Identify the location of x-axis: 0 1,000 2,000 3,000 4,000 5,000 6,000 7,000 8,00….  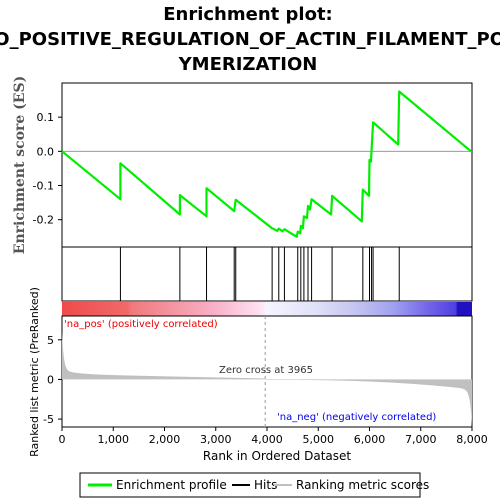
(273, 436).